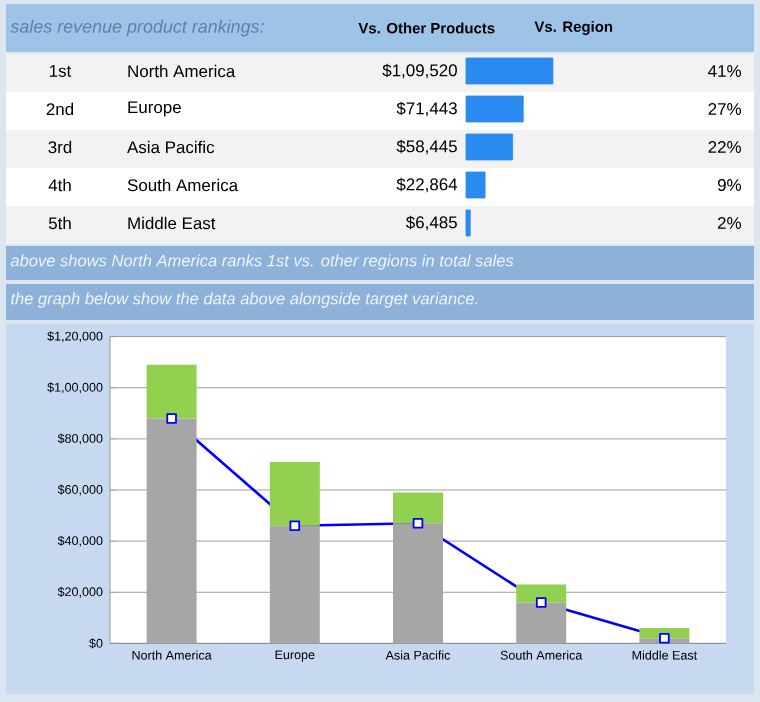  What do you see at coordinates (182, 71) in the screenshot?
I see `y-tick-label: North America` at bounding box center [182, 71].